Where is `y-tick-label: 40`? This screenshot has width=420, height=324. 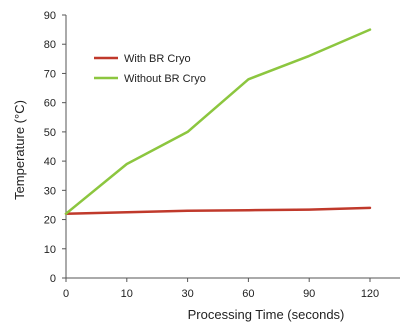
y-tick-label: 40 is located at coordinates (50, 162).